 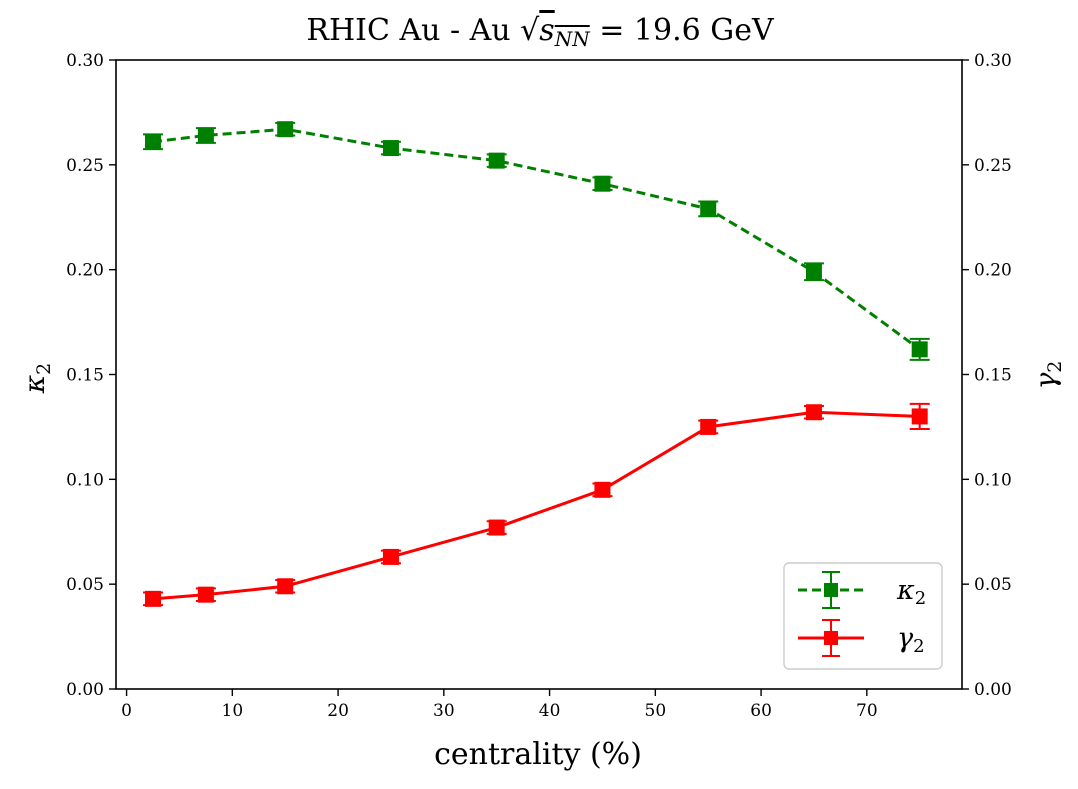 I want to click on legend-entry-gamma2: γ2, so click(x=861, y=638).